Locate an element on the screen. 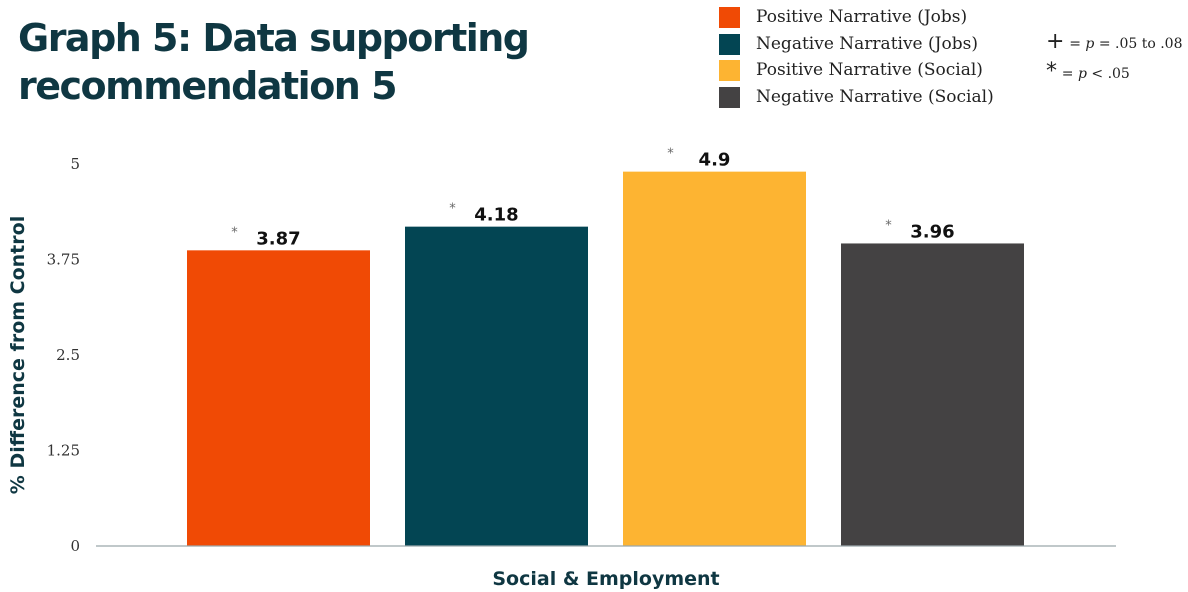 This screenshot has height=592, width=1188. legend-label-positive-jobs: Positive Narrative (Jobs) is located at coordinates (862, 17).